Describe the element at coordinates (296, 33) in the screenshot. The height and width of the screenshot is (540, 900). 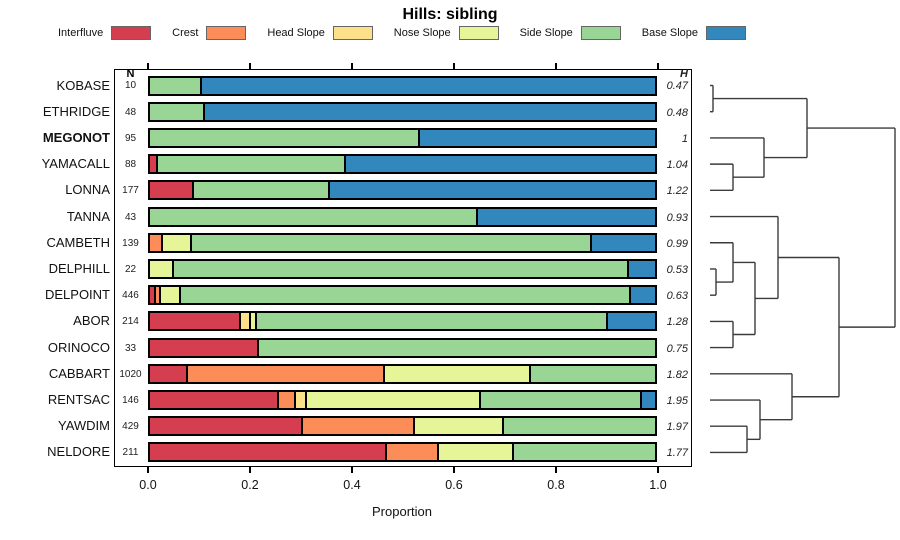
I see `legend-label: Head Slope` at that location.